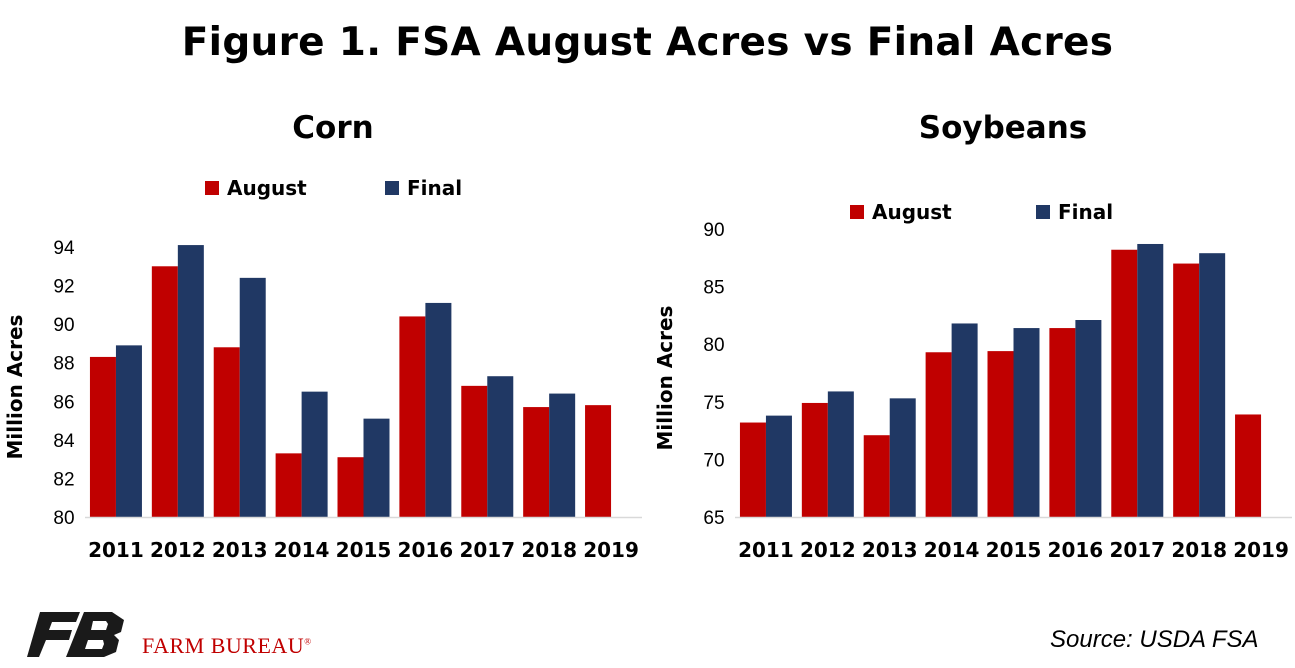 Image resolution: width=1295 pixels, height=668 pixels. I want to click on soybeans-ytick-label: 75, so click(713, 403).